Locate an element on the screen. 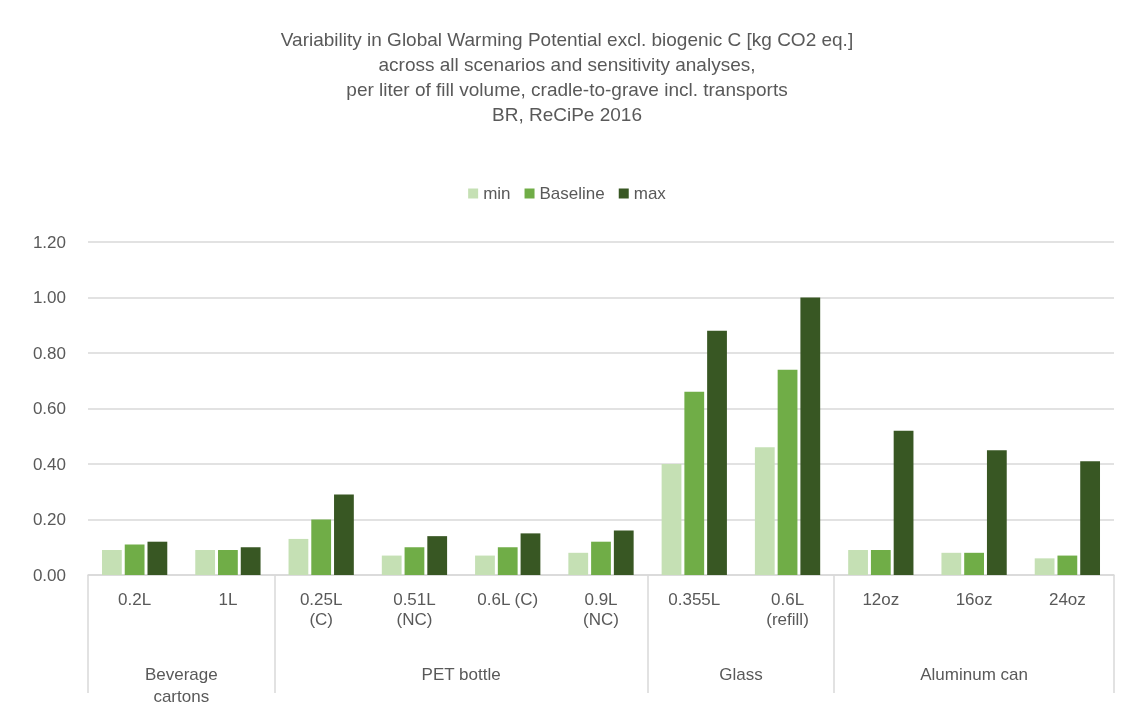 The image size is (1134, 724). x-tick-label: 0.2L is located at coordinates (135, 599).